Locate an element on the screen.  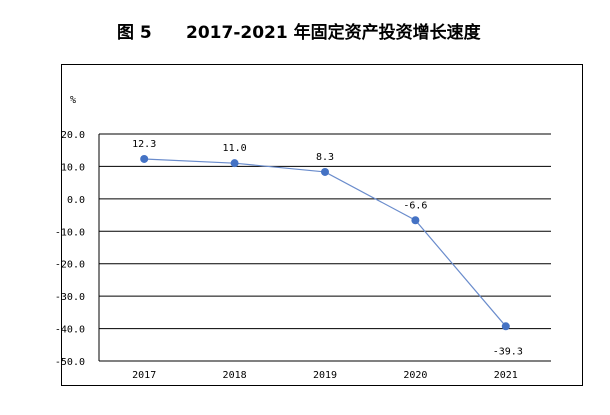
data-label: -6.6 is located at coordinates (415, 205).